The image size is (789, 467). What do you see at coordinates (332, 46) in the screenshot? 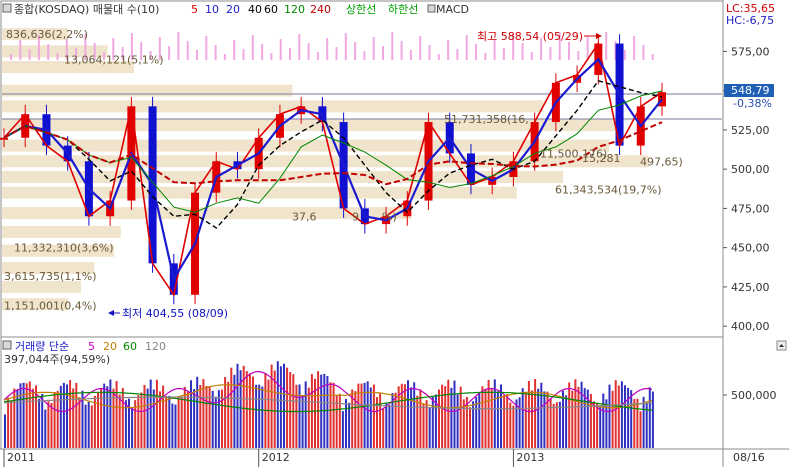
I see `macd-histogram` at bounding box center [332, 46].